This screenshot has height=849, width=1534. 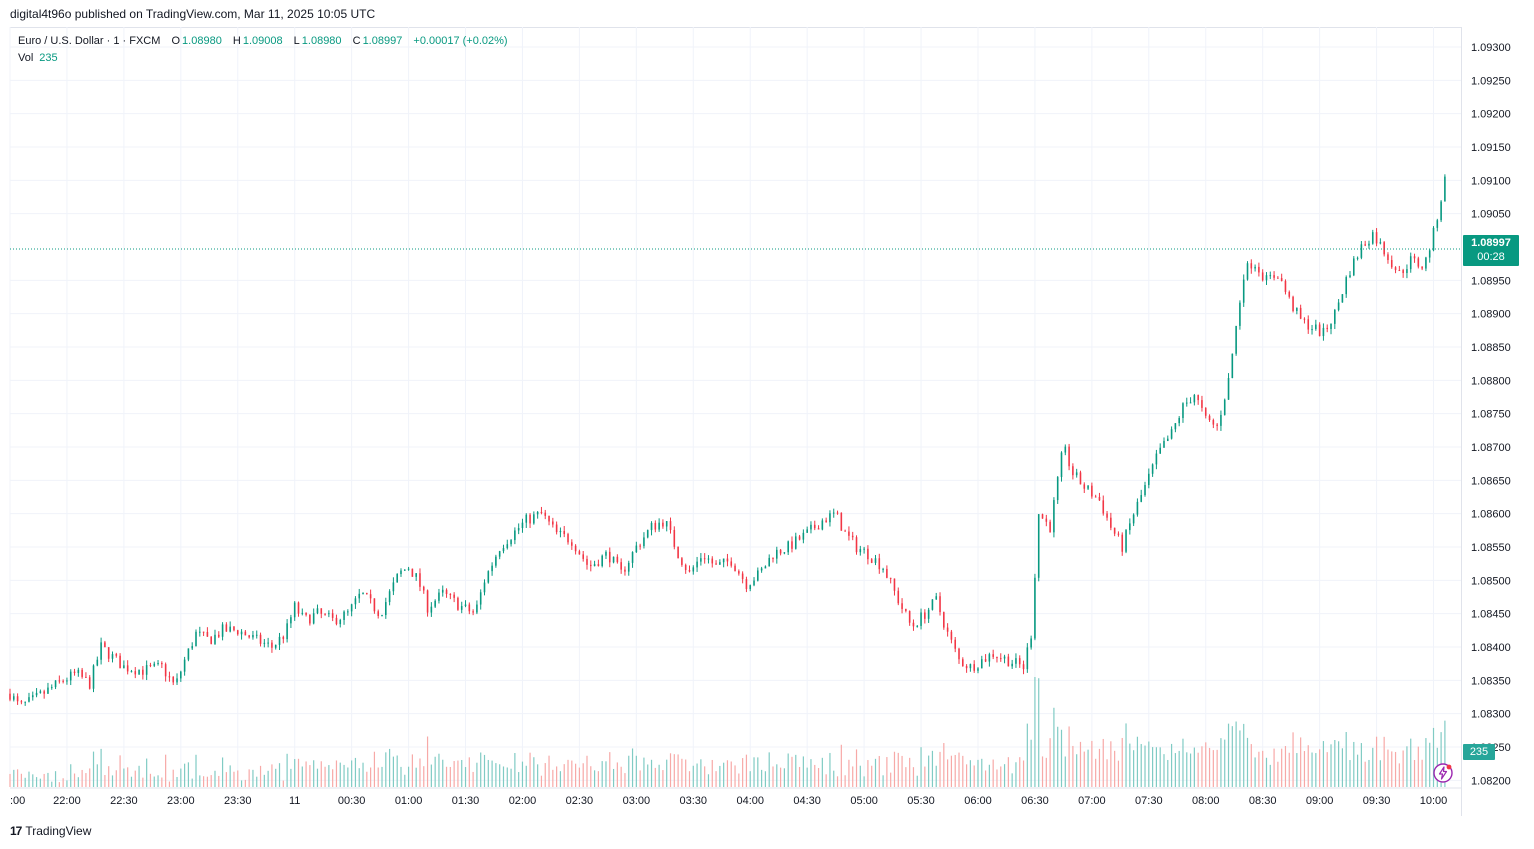 What do you see at coordinates (1491, 48) in the screenshot?
I see `price-tick-label: 1.09300` at bounding box center [1491, 48].